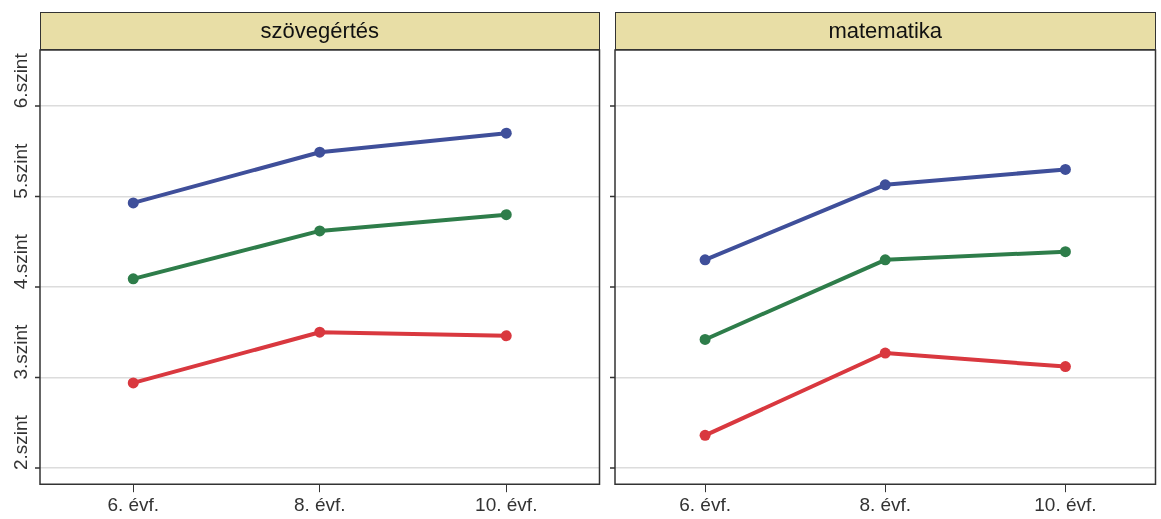  Describe the element at coordinates (20, 80) in the screenshot. I see `y-tick-label: 6.szint` at that location.